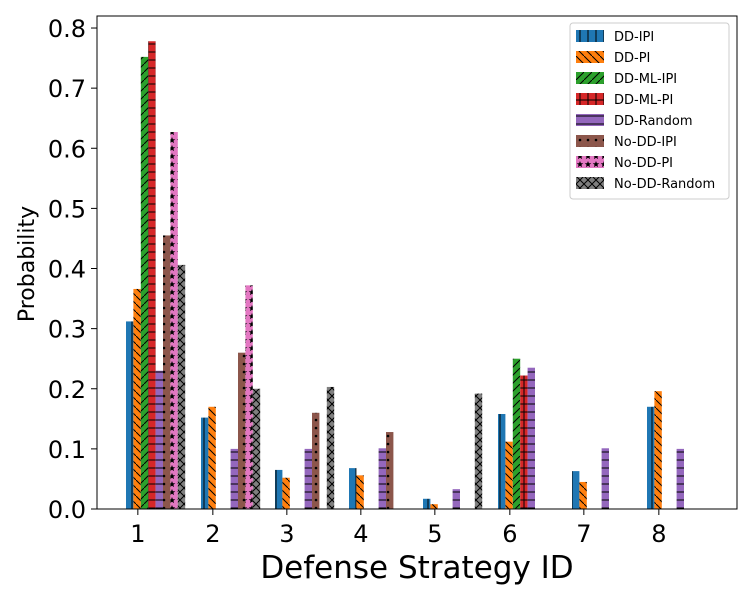 The height and width of the screenshot is (600, 750). What do you see at coordinates (416, 568) in the screenshot?
I see `x-axis-label: Defense Strategy ID` at bounding box center [416, 568].